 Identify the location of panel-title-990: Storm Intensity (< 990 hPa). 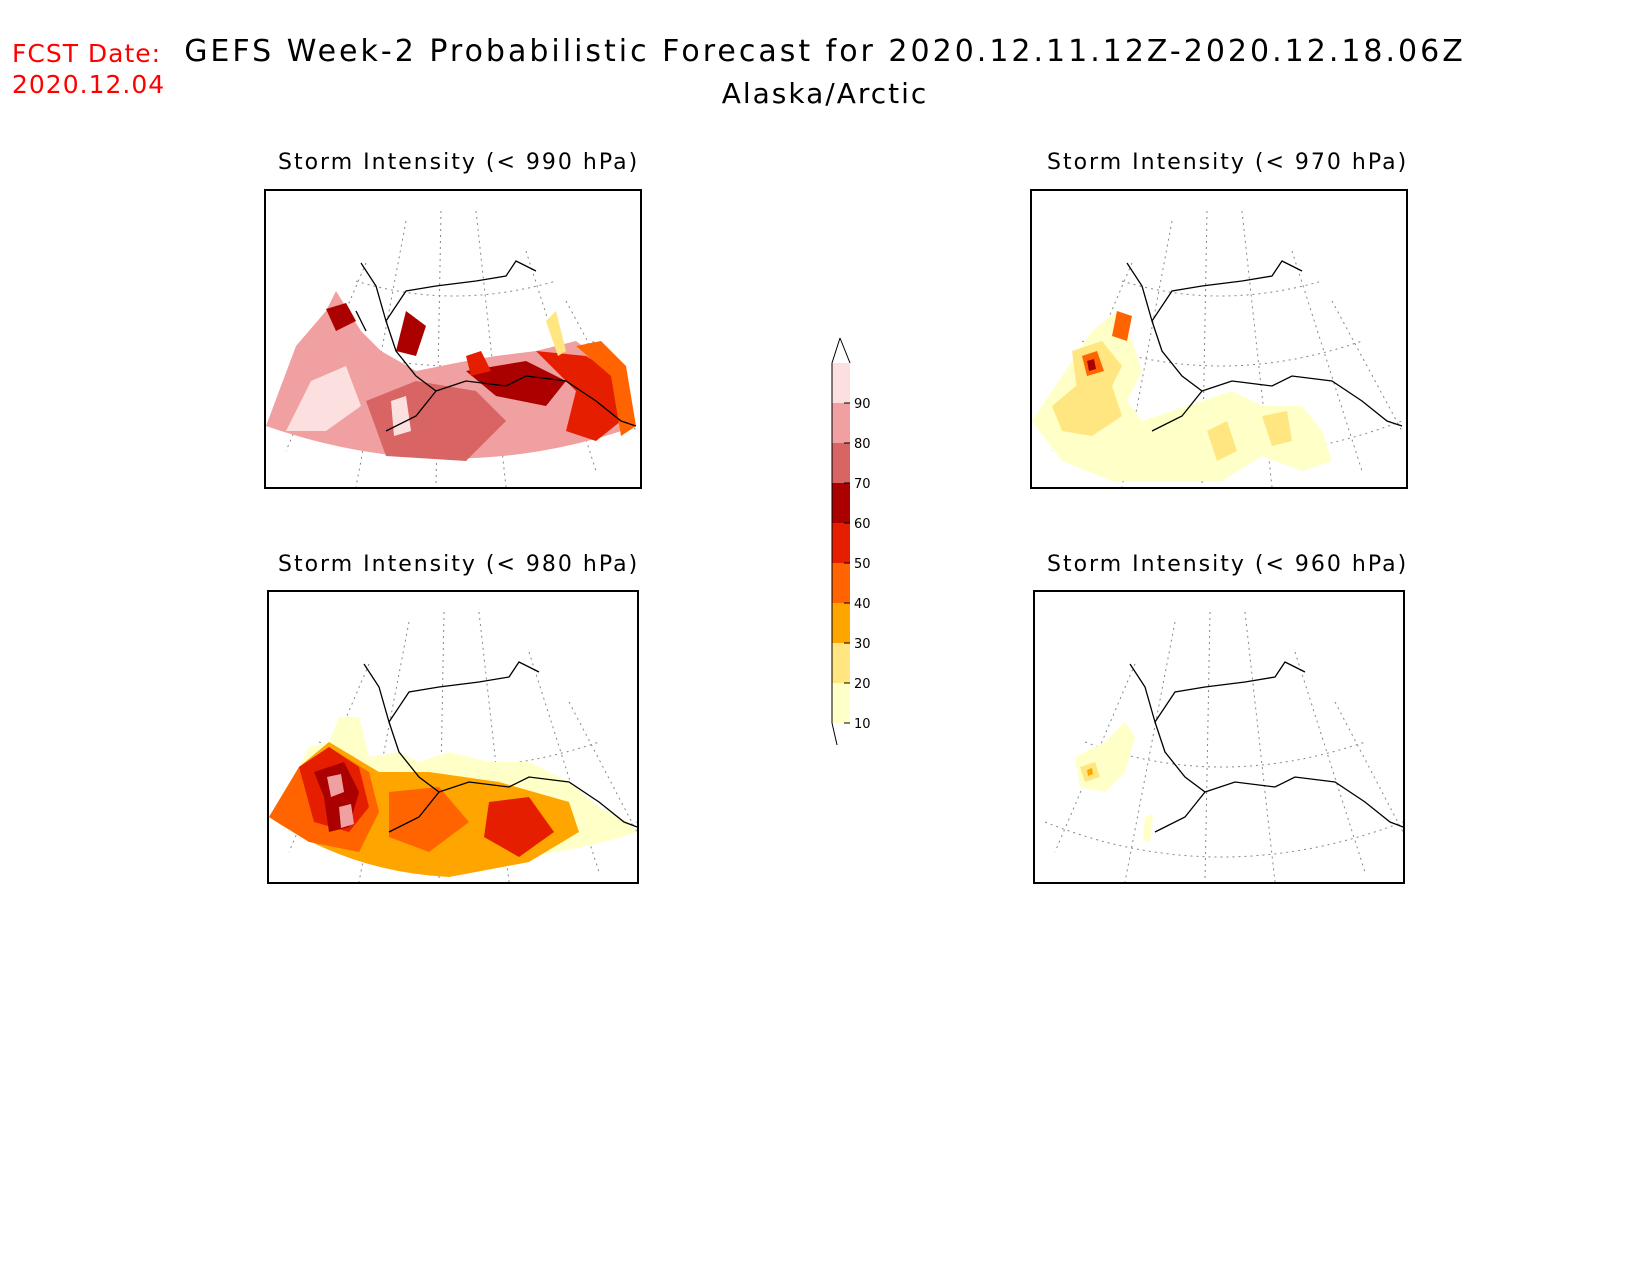
(459, 162).